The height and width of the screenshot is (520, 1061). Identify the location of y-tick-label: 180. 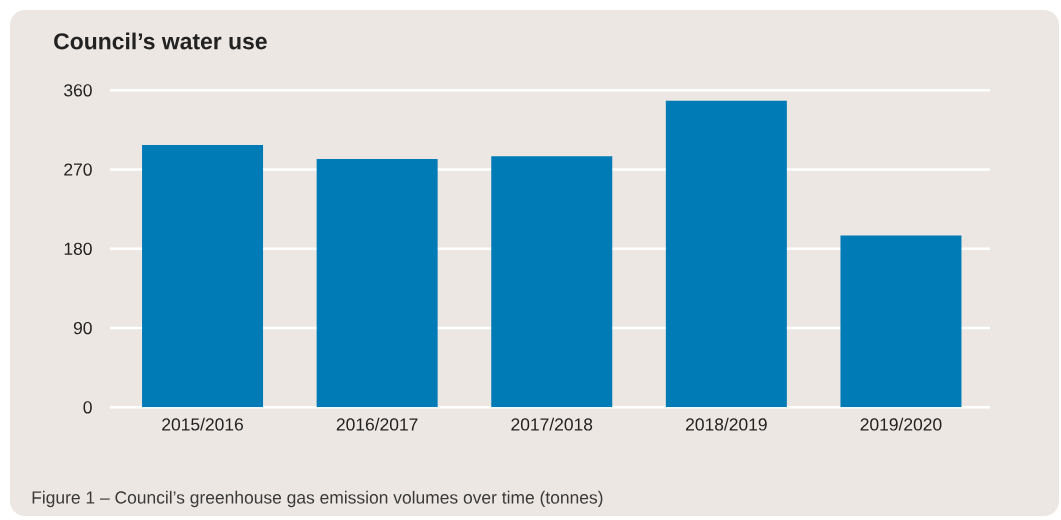
(78, 248).